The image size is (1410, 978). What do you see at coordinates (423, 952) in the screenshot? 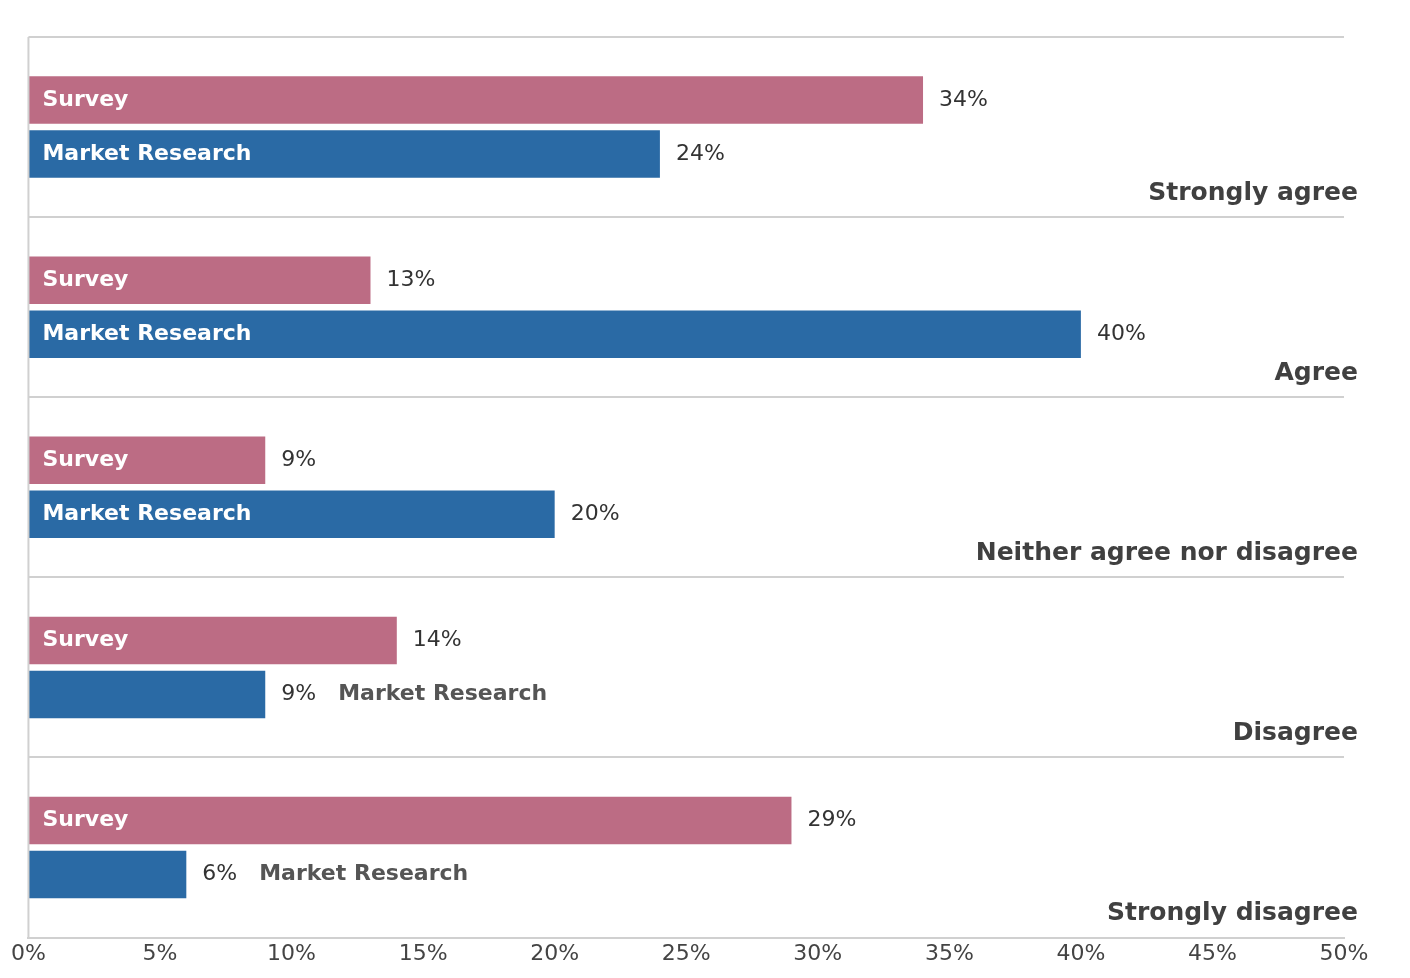
I see `x-tick-label: 15%` at bounding box center [423, 952].